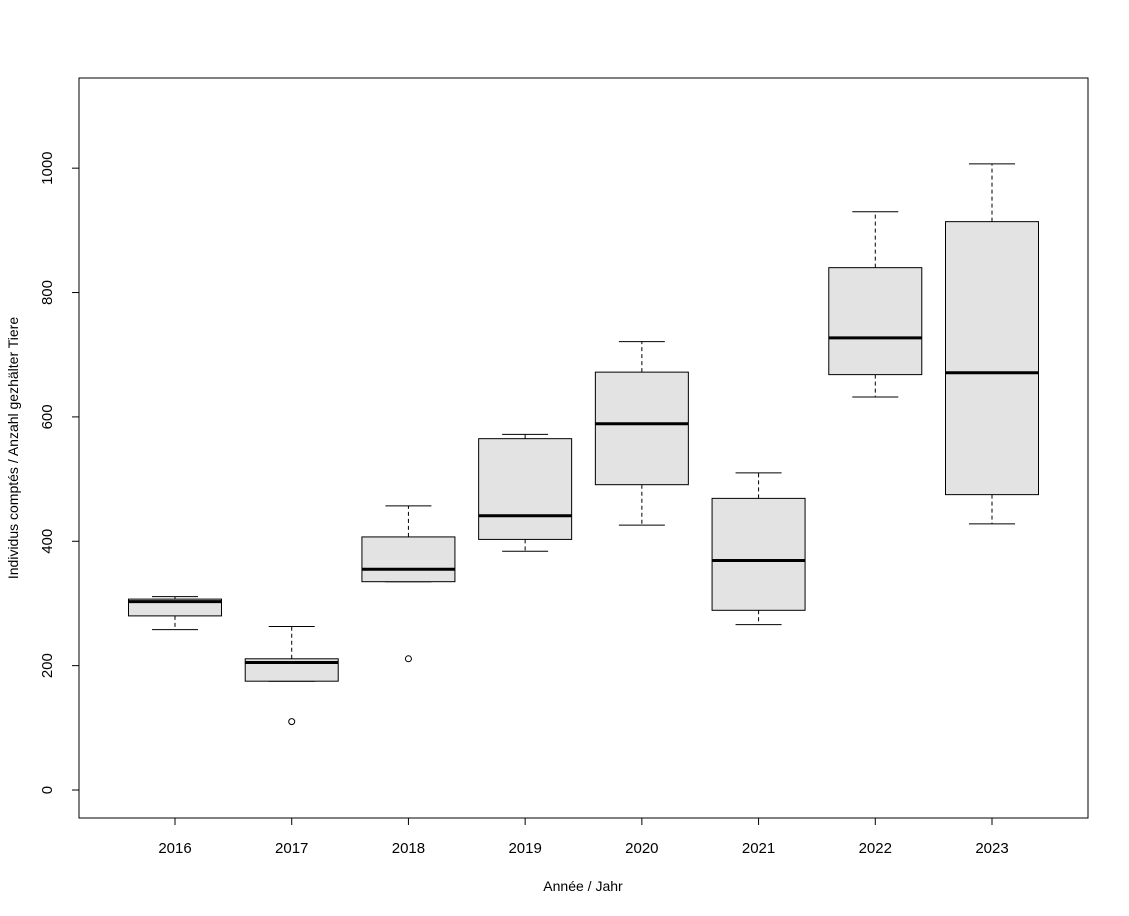 The height and width of the screenshot is (916, 1129). What do you see at coordinates (59, 472) in the screenshot?
I see `y-axis: 0 200 400 600 800 1000` at bounding box center [59, 472].